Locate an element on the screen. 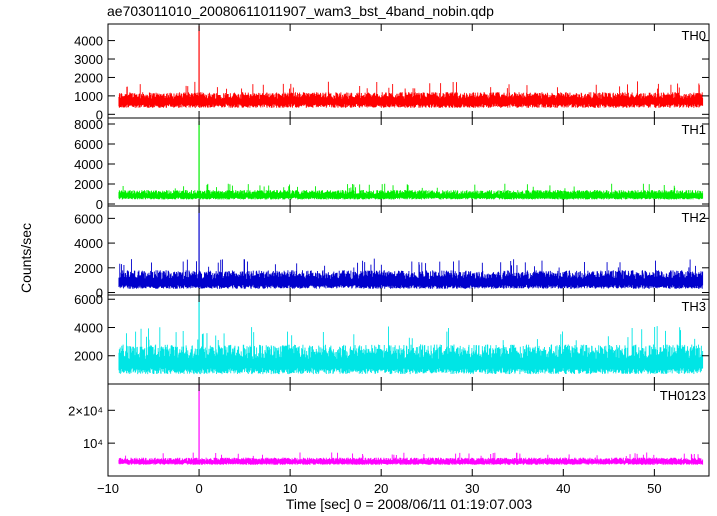  x-tick-label: 0 is located at coordinates (198, 488).